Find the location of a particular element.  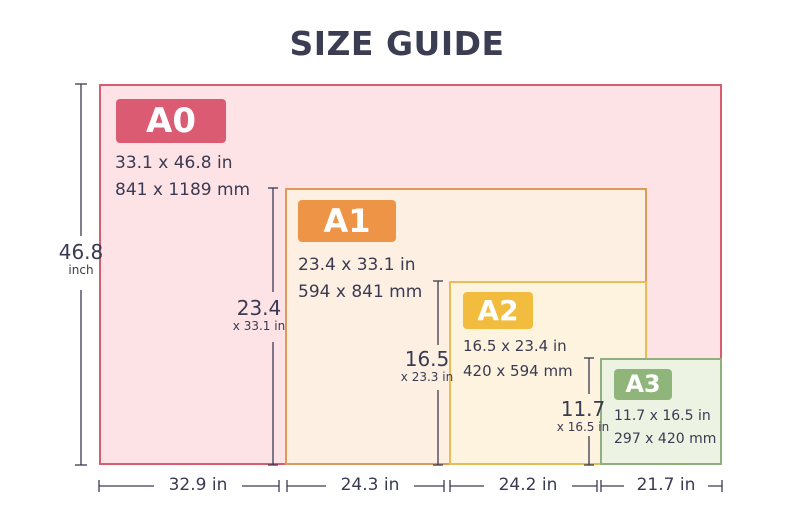

a3-mm: 297 x 420 mm is located at coordinates (665, 439).